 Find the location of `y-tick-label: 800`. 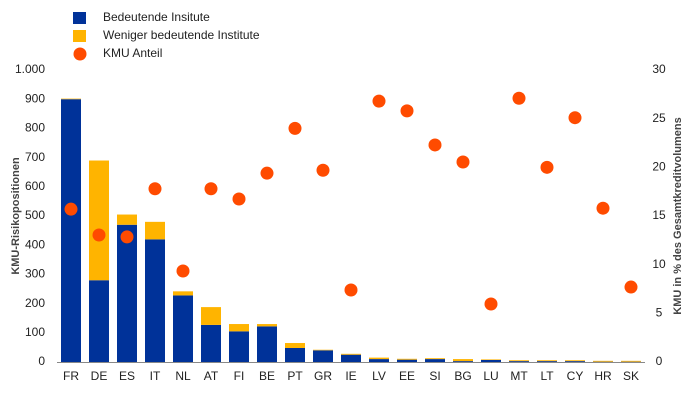

y-tick-label: 800 is located at coordinates (35, 128).